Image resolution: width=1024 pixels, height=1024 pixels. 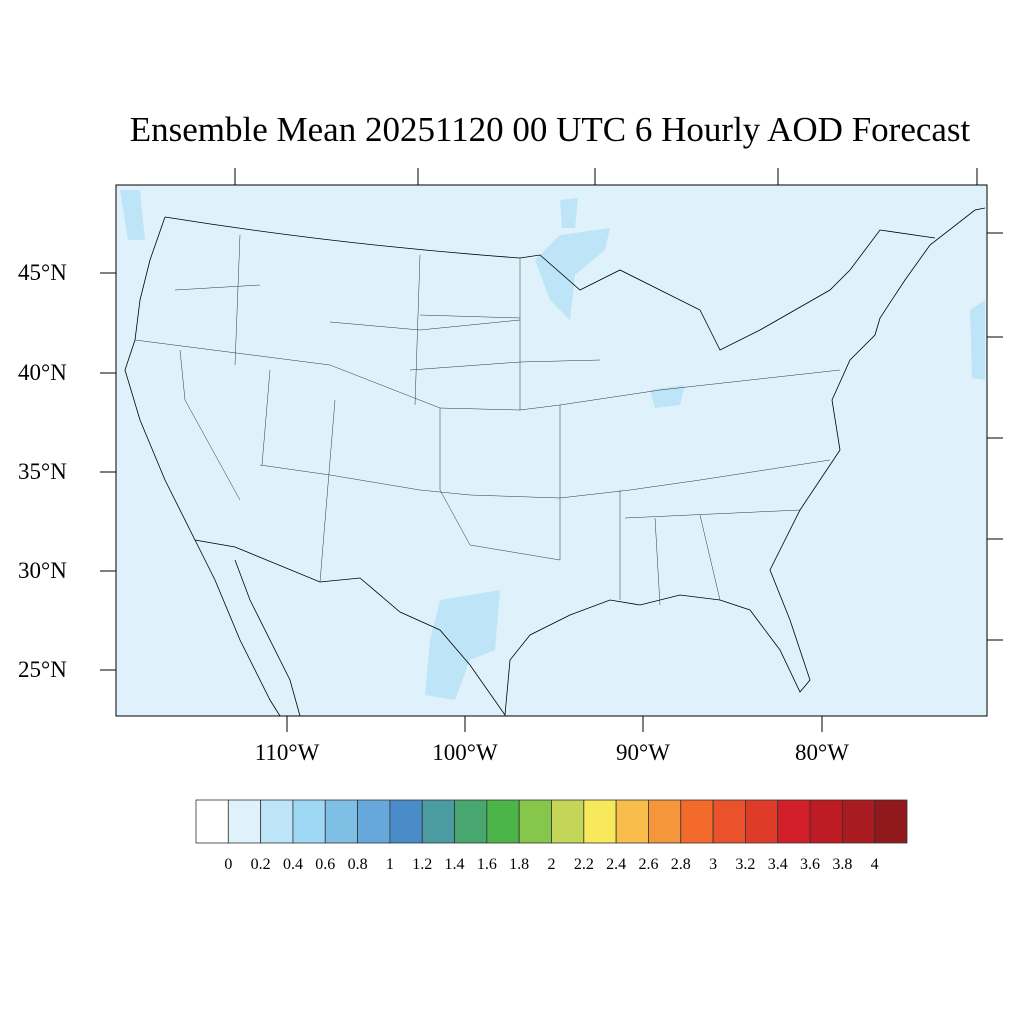 I want to click on lat-label: 35°N, so click(x=42, y=471).